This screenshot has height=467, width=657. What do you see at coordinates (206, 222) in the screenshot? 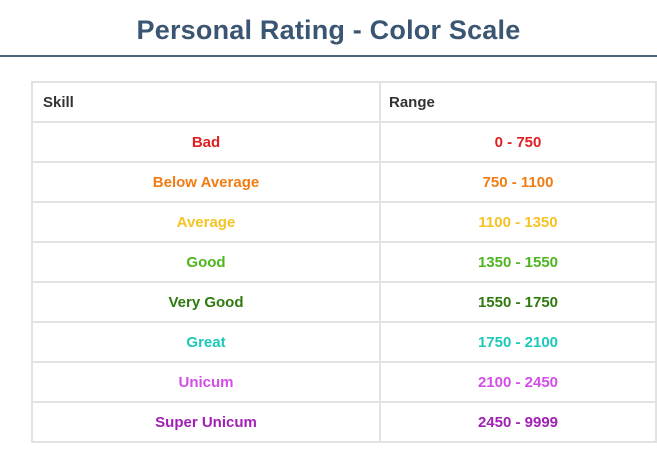
I see `skill-cell: Average` at bounding box center [206, 222].